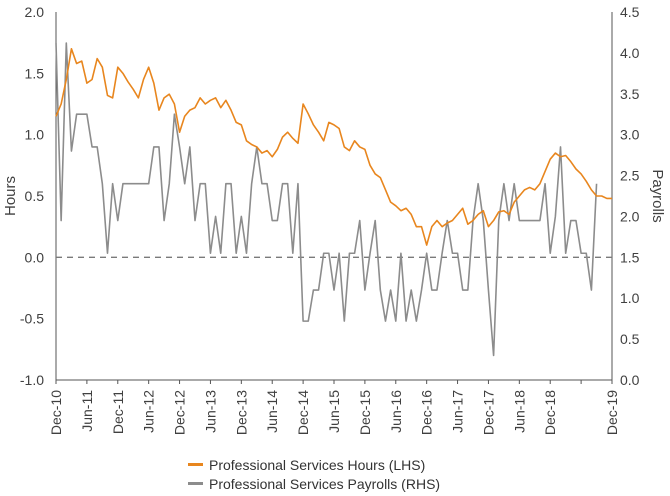  Describe the element at coordinates (149, 411) in the screenshot. I see `x-tick-label: Jun-12` at that location.